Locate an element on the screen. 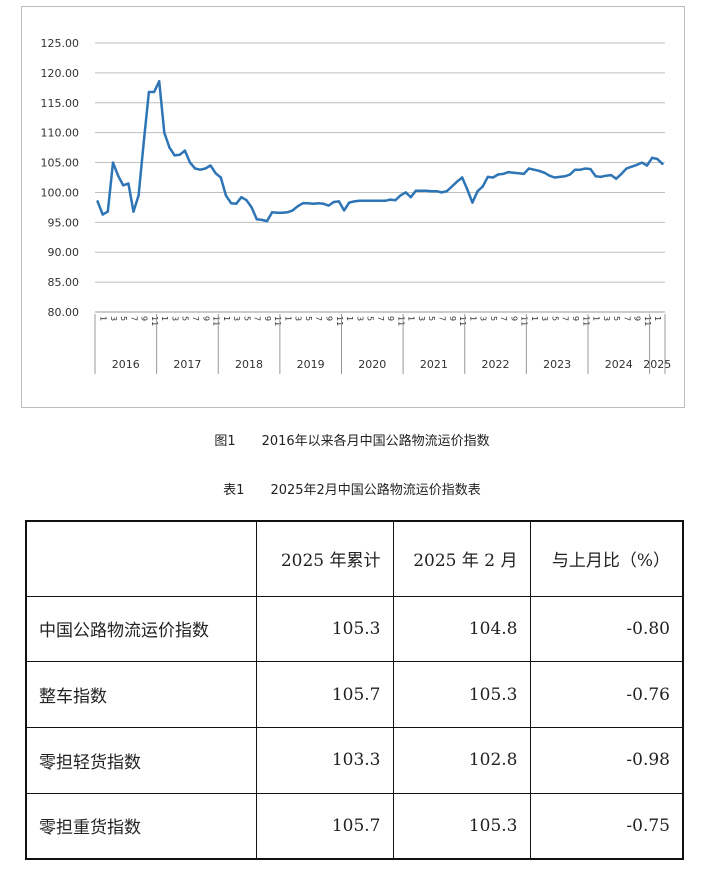 Image resolution: width=704 pixels, height=870 pixels. header-cell-month: 2025 年 2 月 is located at coordinates (461, 558).